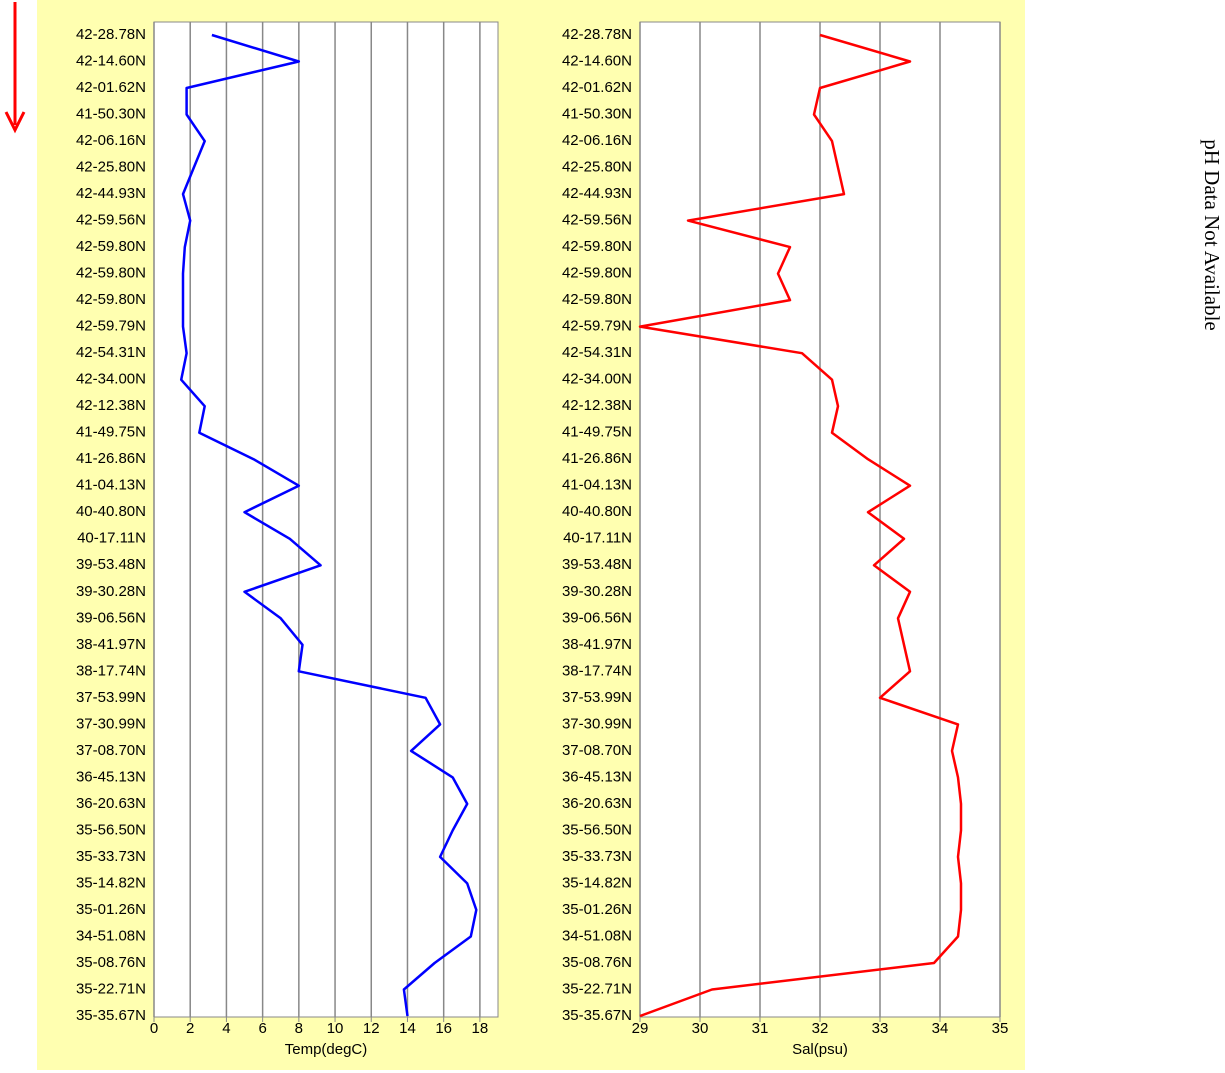 This screenshot has width=1225, height=1073. Describe the element at coordinates (597, 670) in the screenshot. I see `y-tick-label: 38-17.74N` at that location.